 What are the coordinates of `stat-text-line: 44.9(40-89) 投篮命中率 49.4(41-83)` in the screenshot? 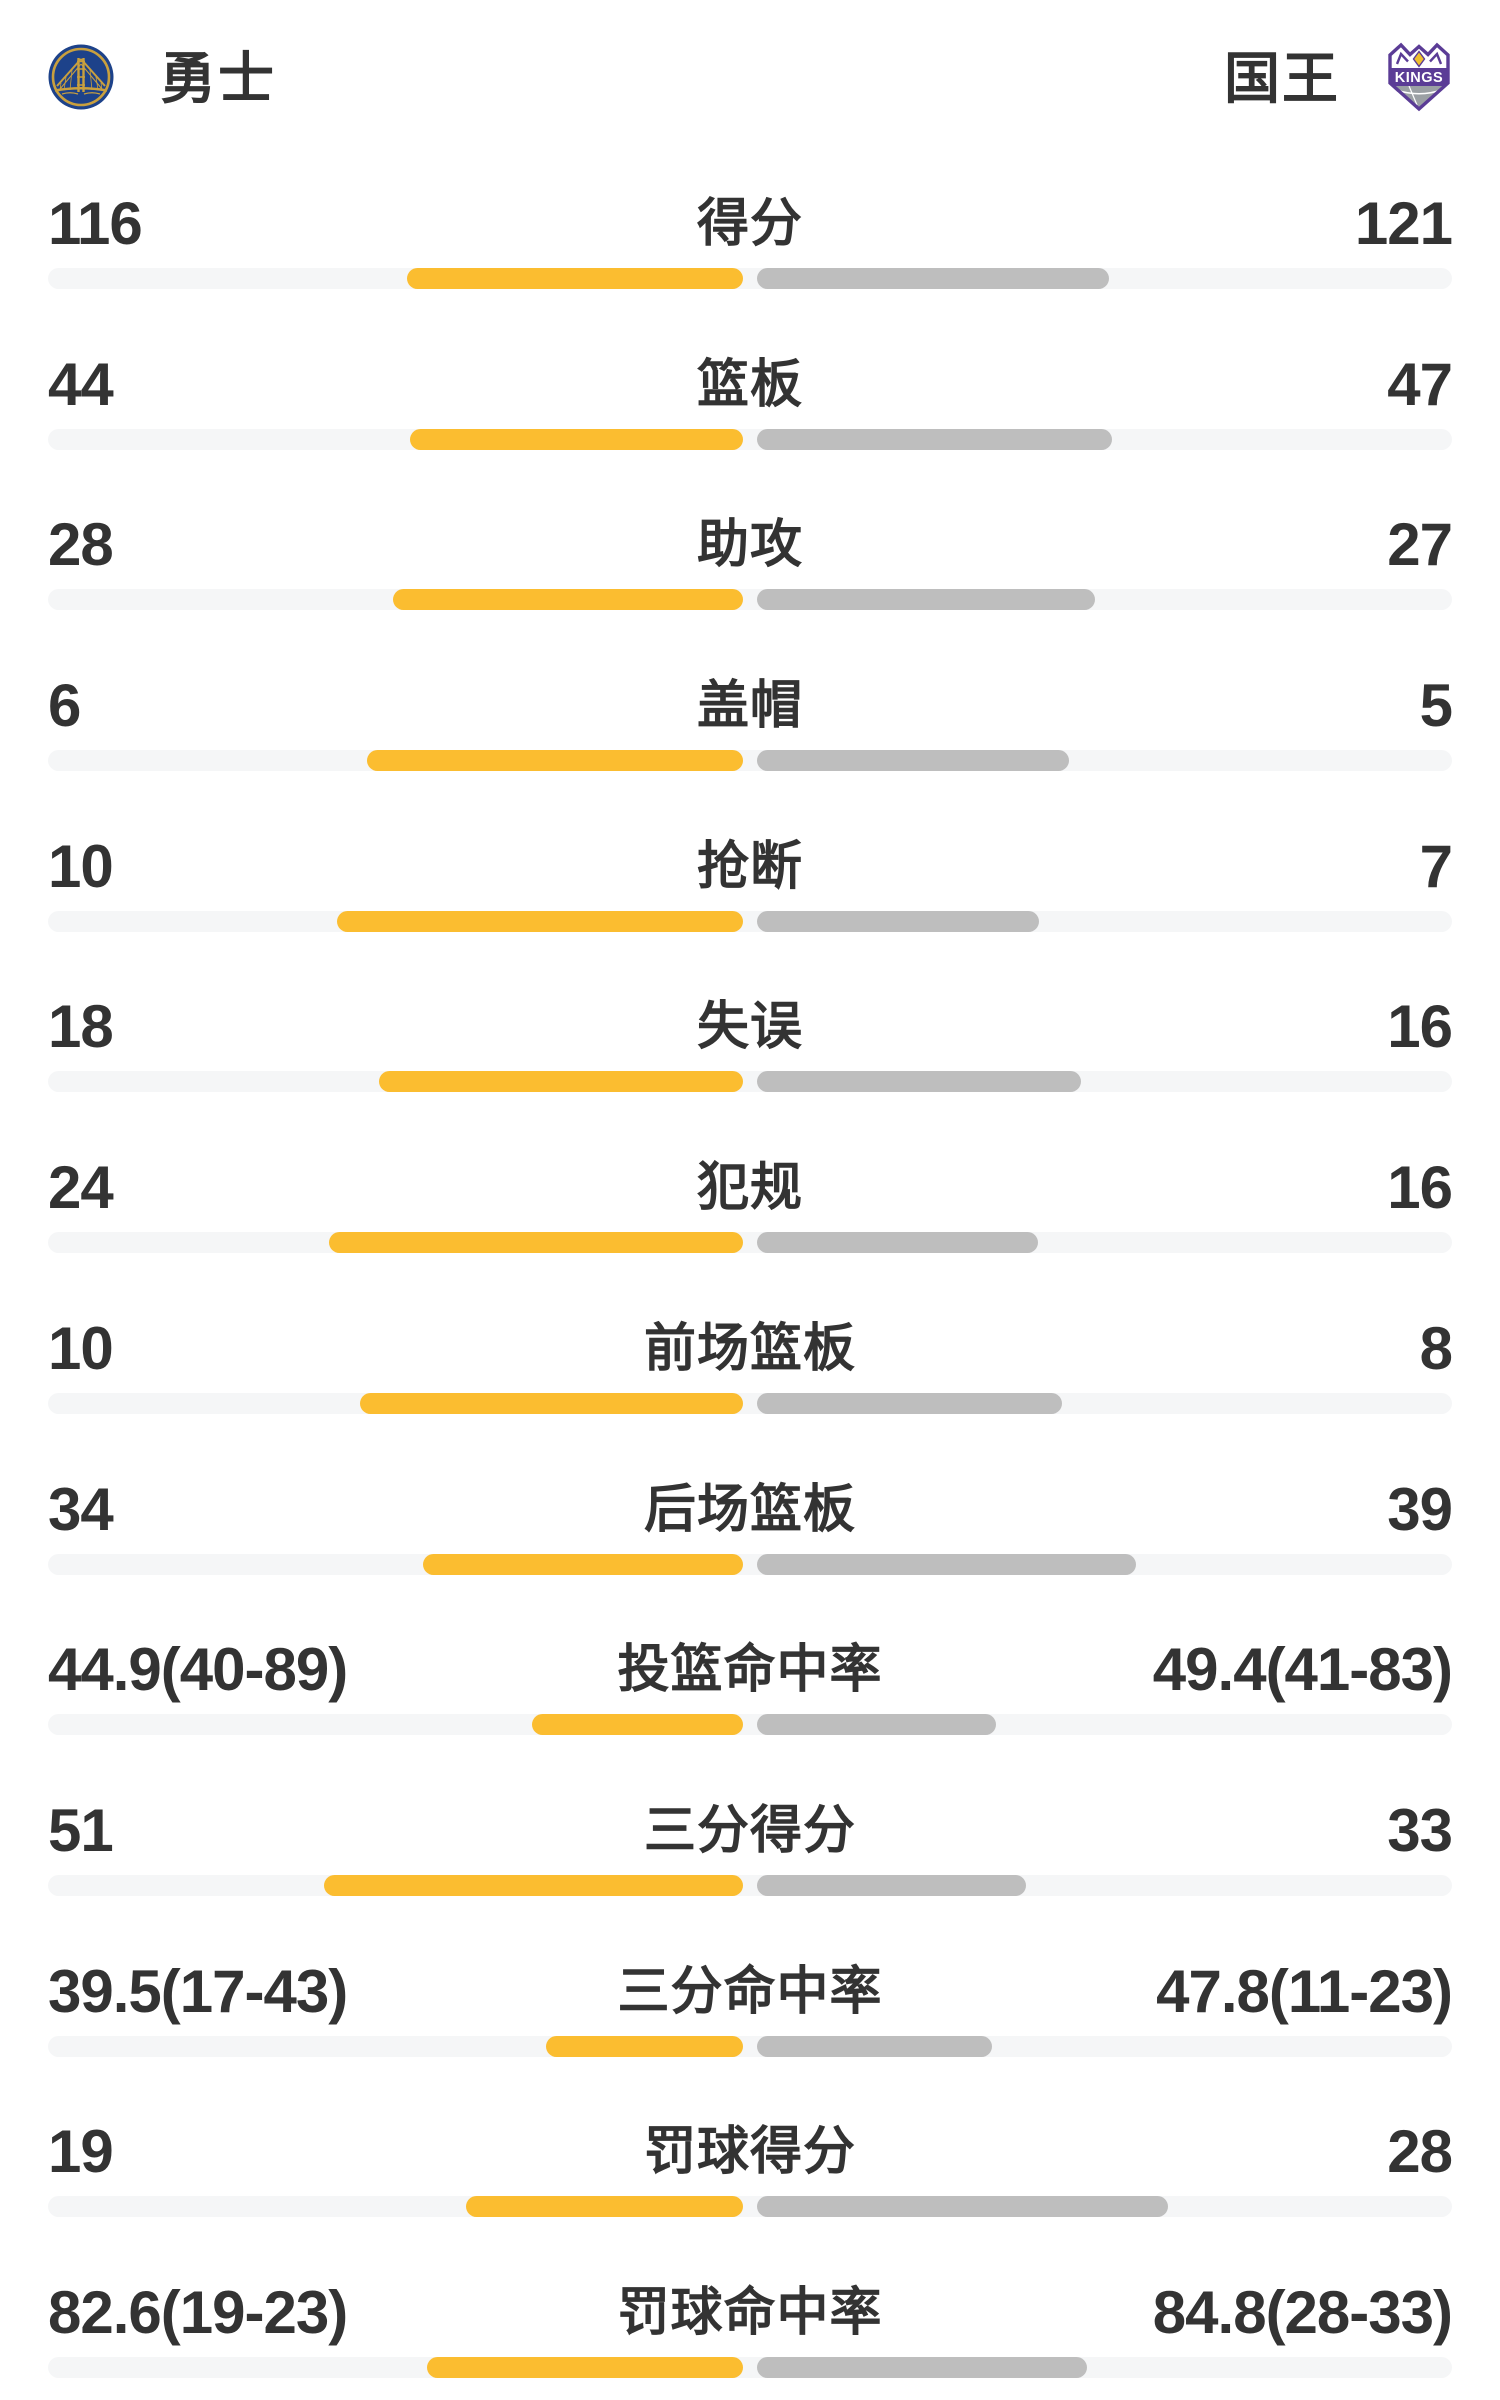 It's located at (750, 1670).